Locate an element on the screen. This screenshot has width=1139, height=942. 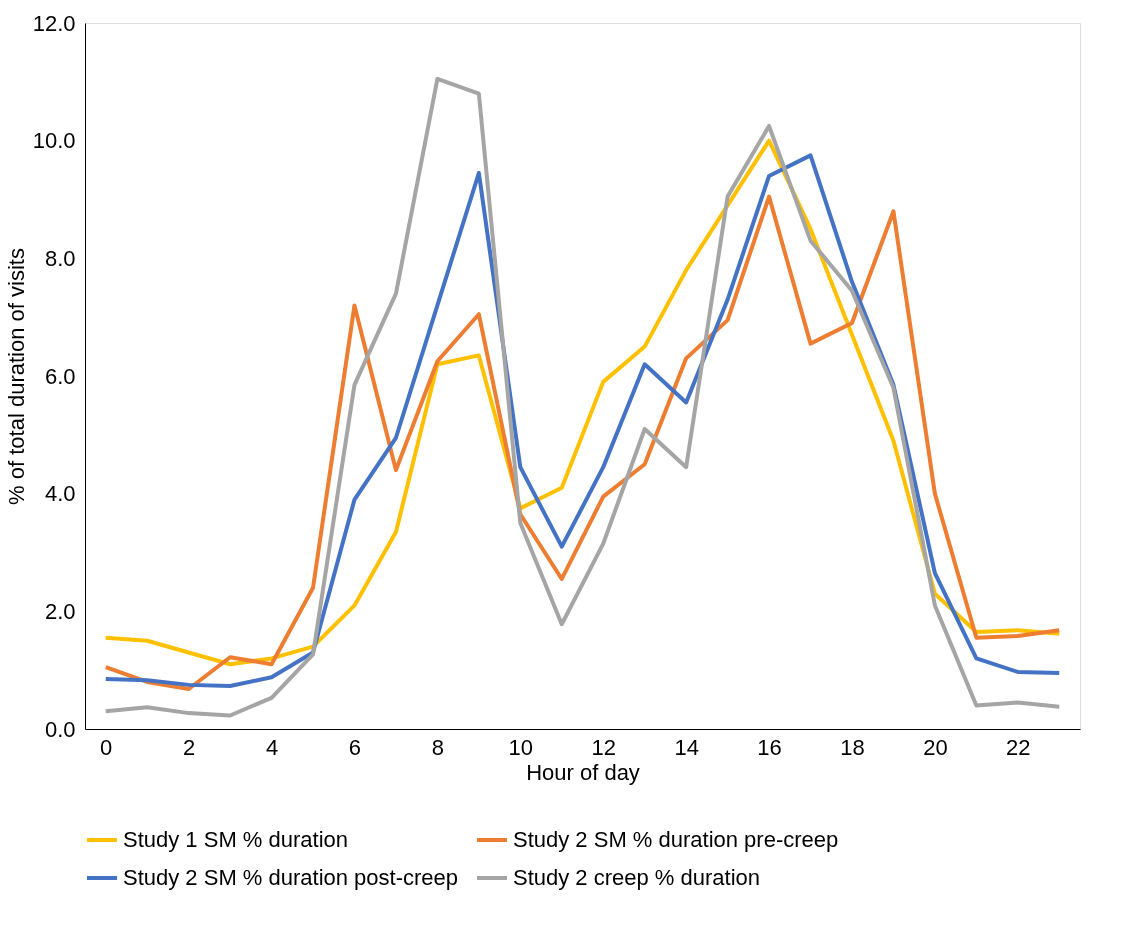
y-tick-label: 4.0 is located at coordinates (60, 494).